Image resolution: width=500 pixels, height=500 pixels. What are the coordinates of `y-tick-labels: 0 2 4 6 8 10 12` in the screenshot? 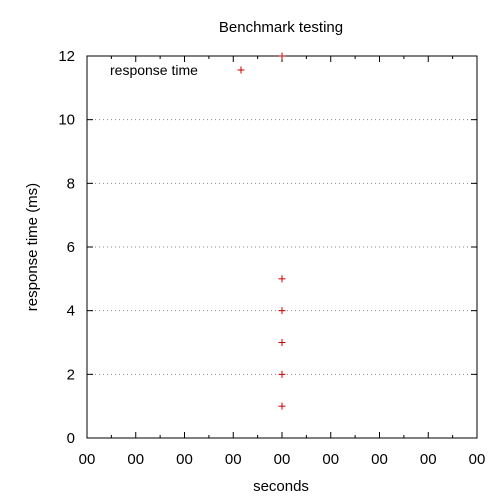 It's located at (66, 247).